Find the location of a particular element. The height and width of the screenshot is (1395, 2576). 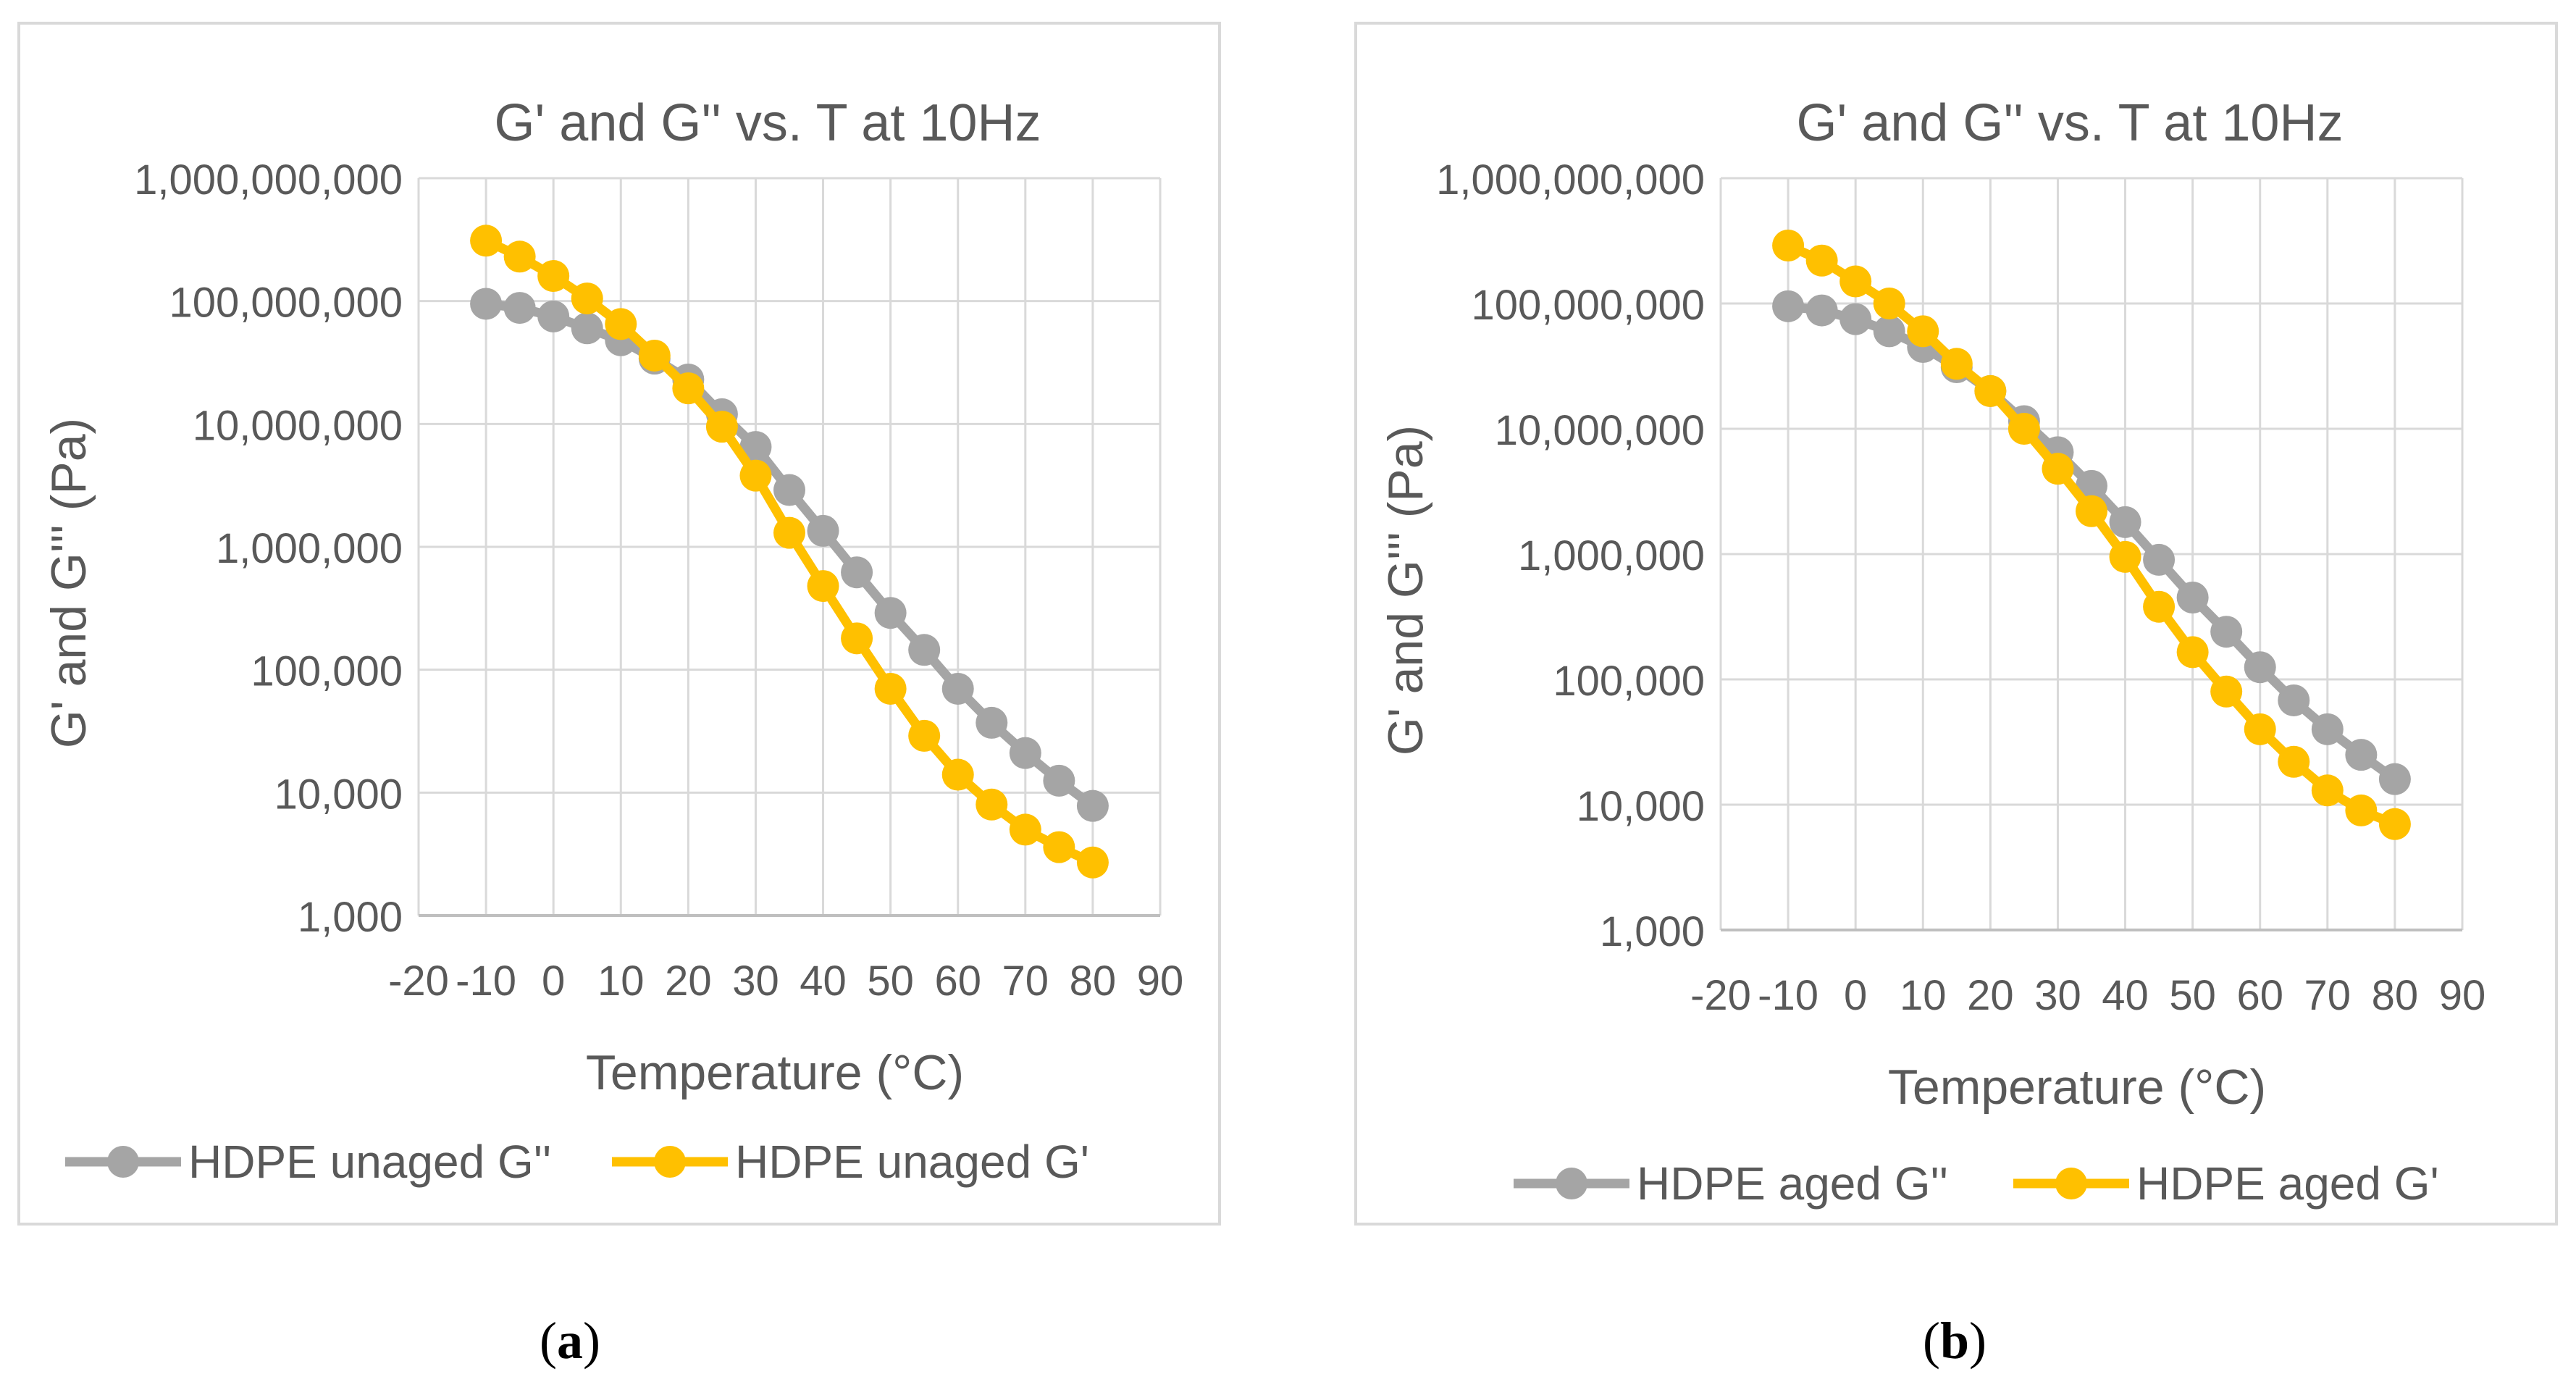

chart-0-x-tick-label: 90 is located at coordinates (1160, 981).